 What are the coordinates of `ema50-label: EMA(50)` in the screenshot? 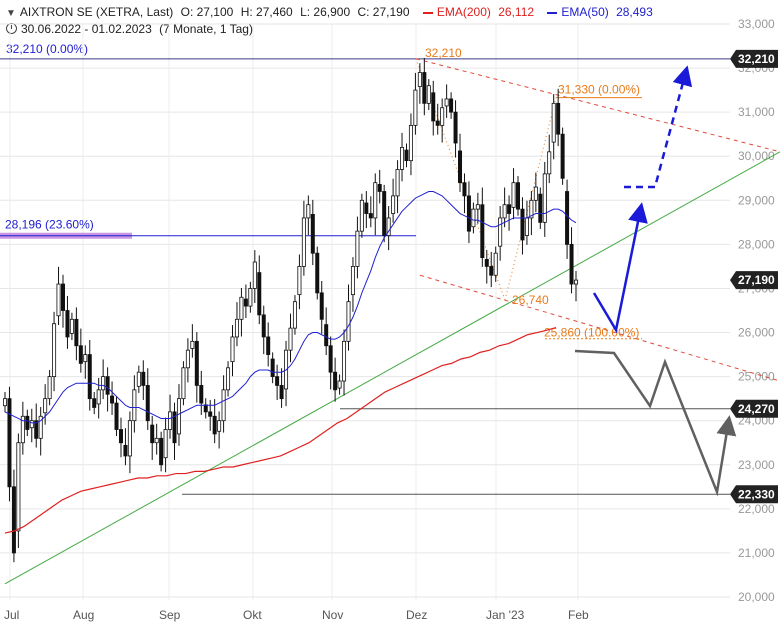 It's located at (585, 12).